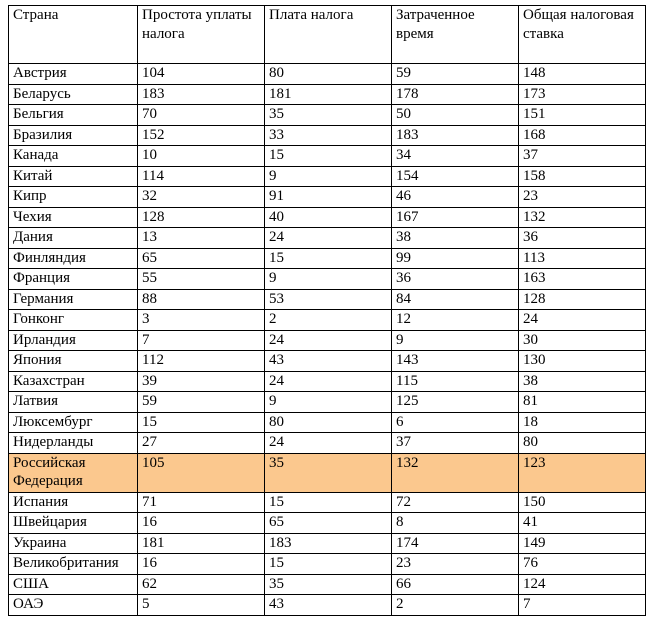 This screenshot has height=622, width=652. I want to click on value-cell: 150, so click(582, 502).